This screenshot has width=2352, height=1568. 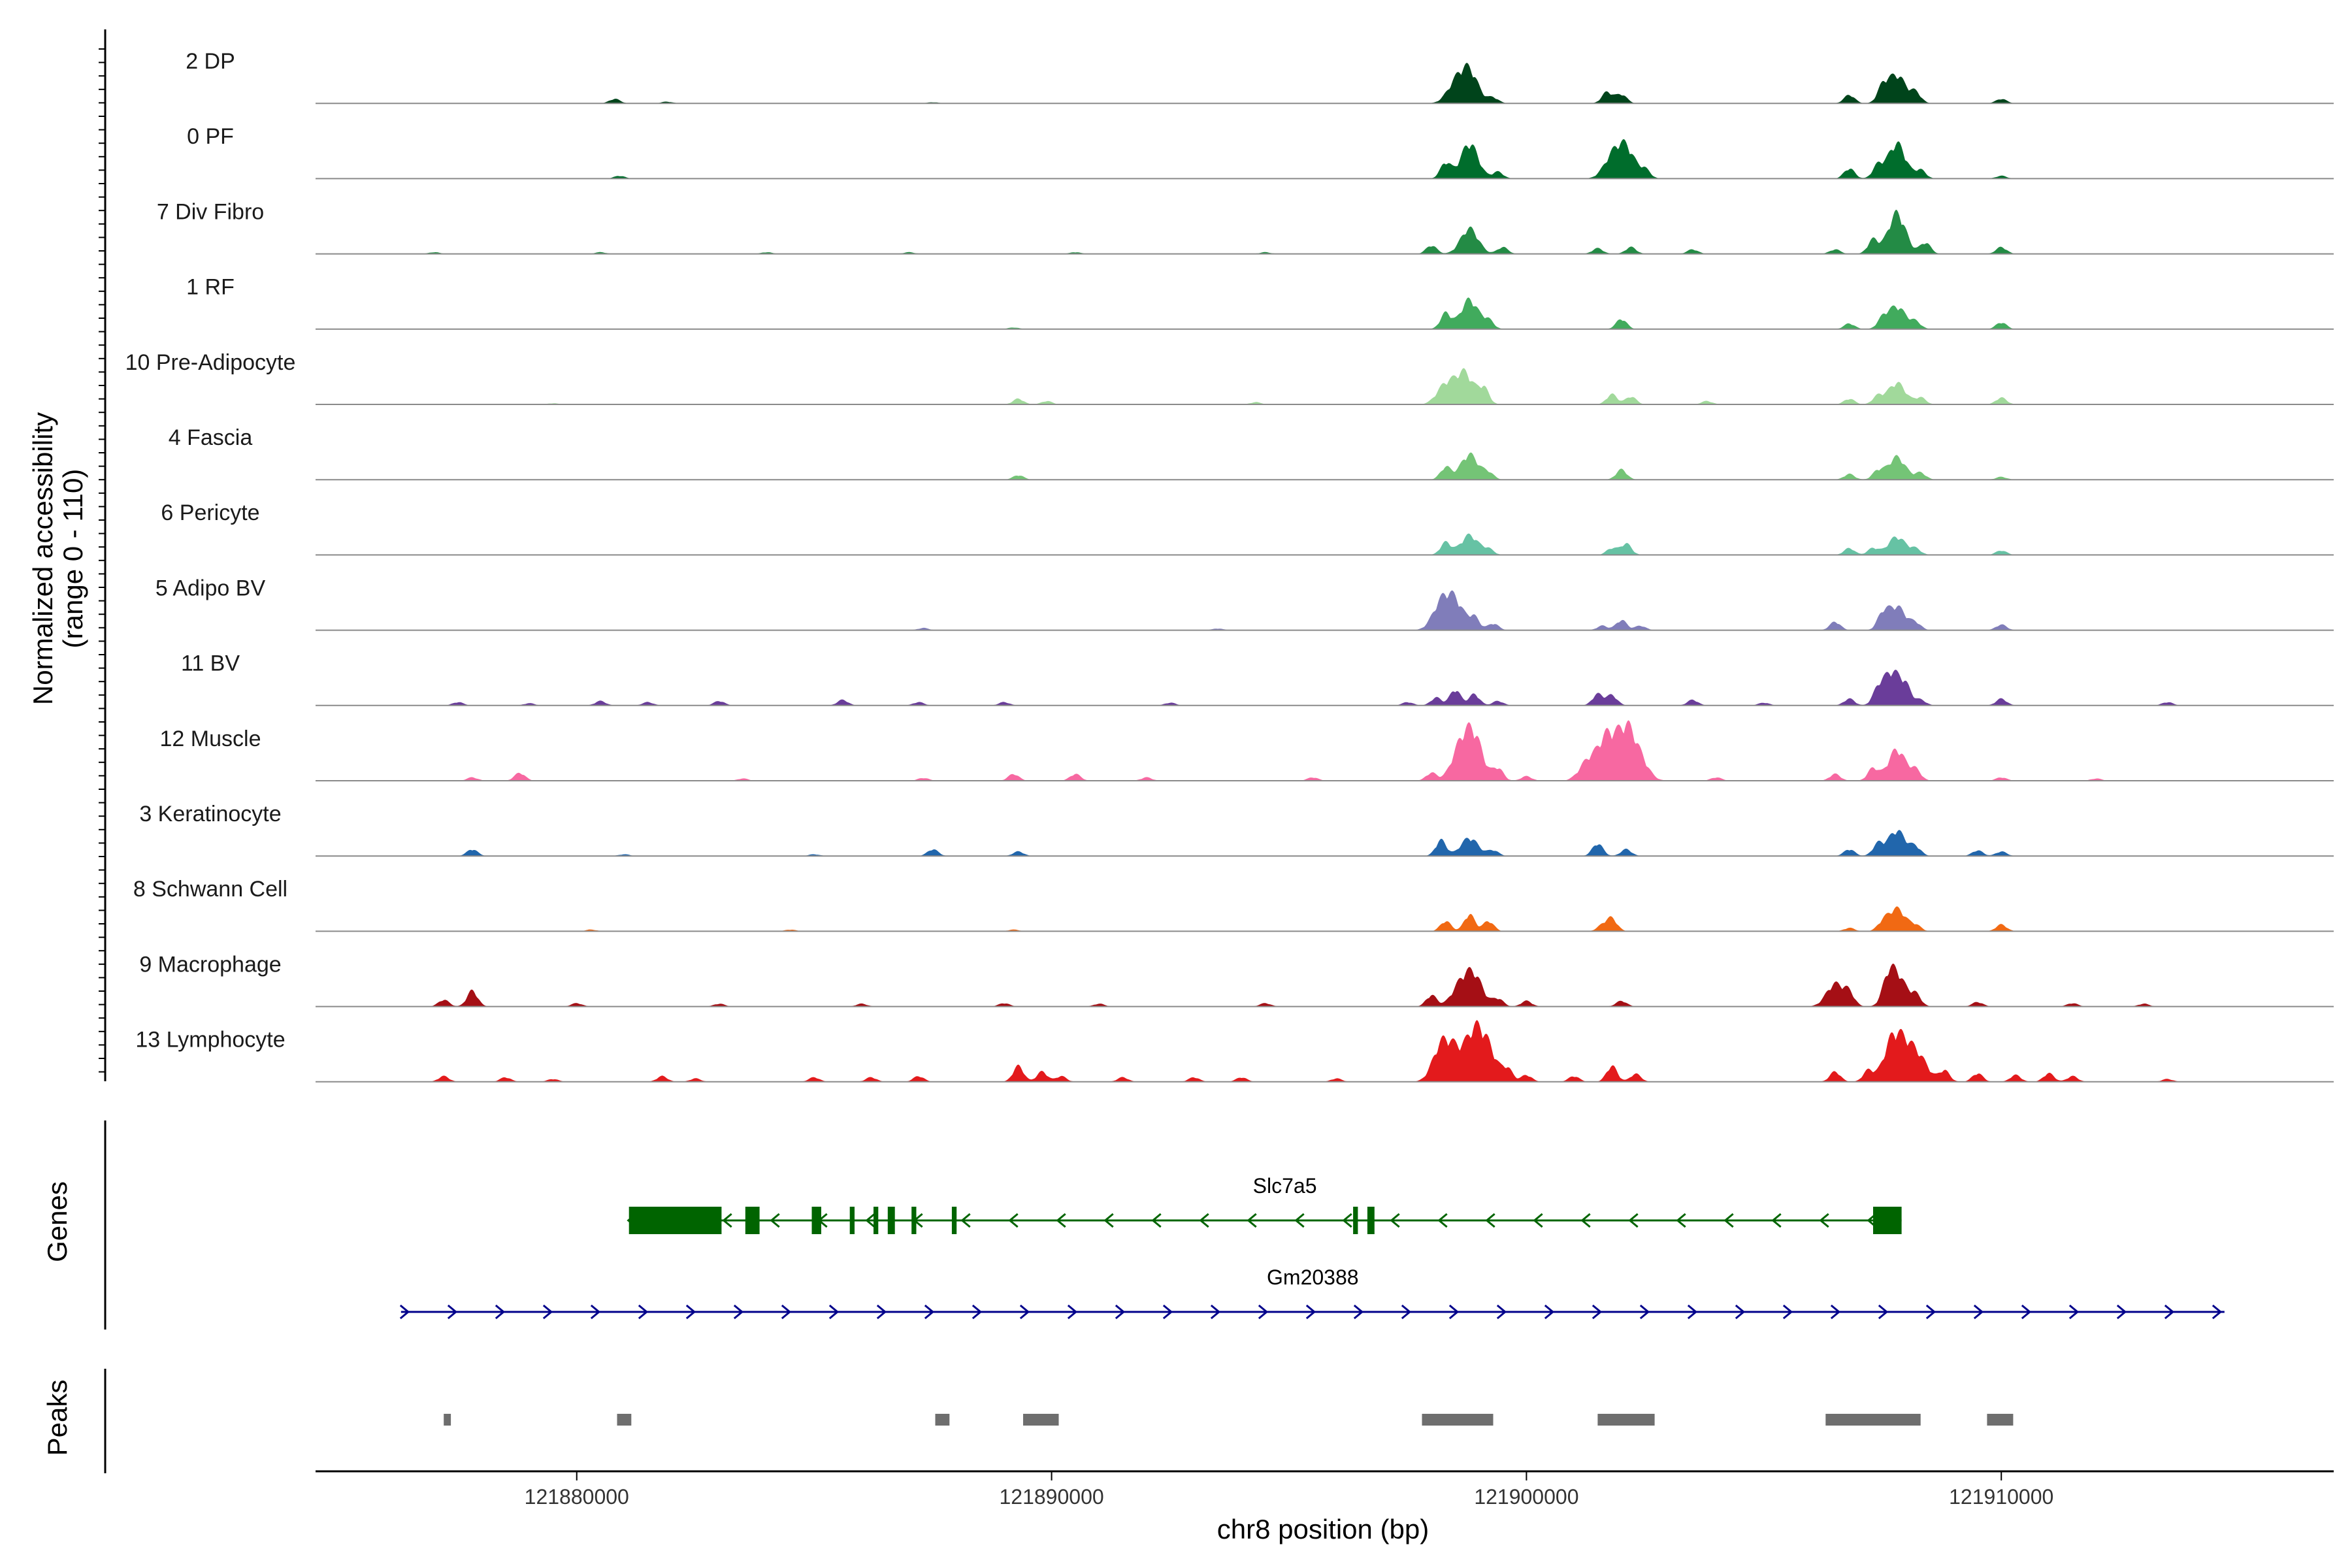 What do you see at coordinates (1312, 1293) in the screenshot?
I see `gene-model: Gm20388` at bounding box center [1312, 1293].